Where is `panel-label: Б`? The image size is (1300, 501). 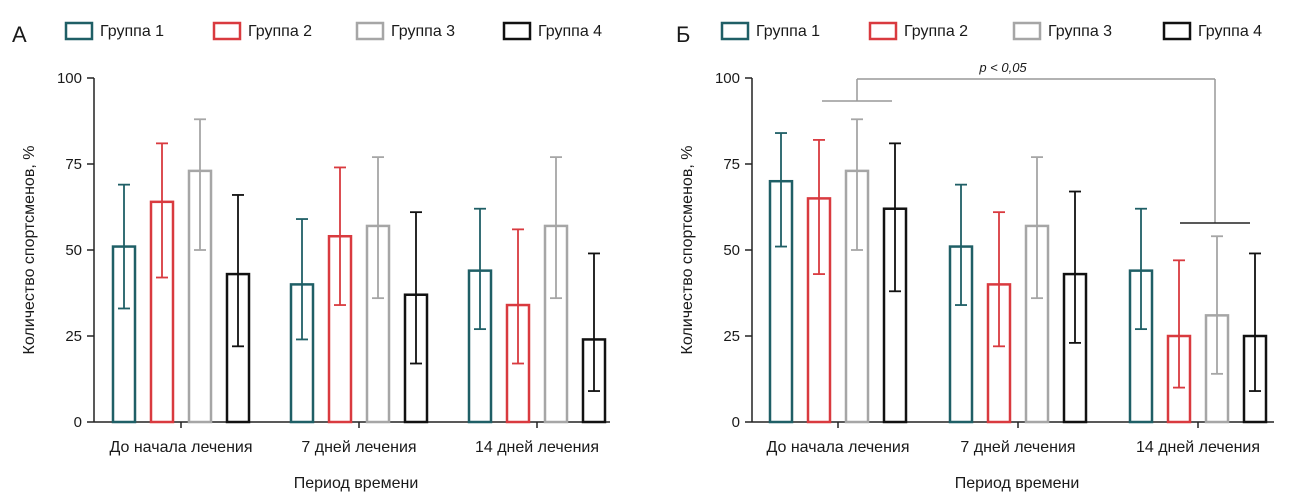
panel-label: Б is located at coordinates (683, 34).